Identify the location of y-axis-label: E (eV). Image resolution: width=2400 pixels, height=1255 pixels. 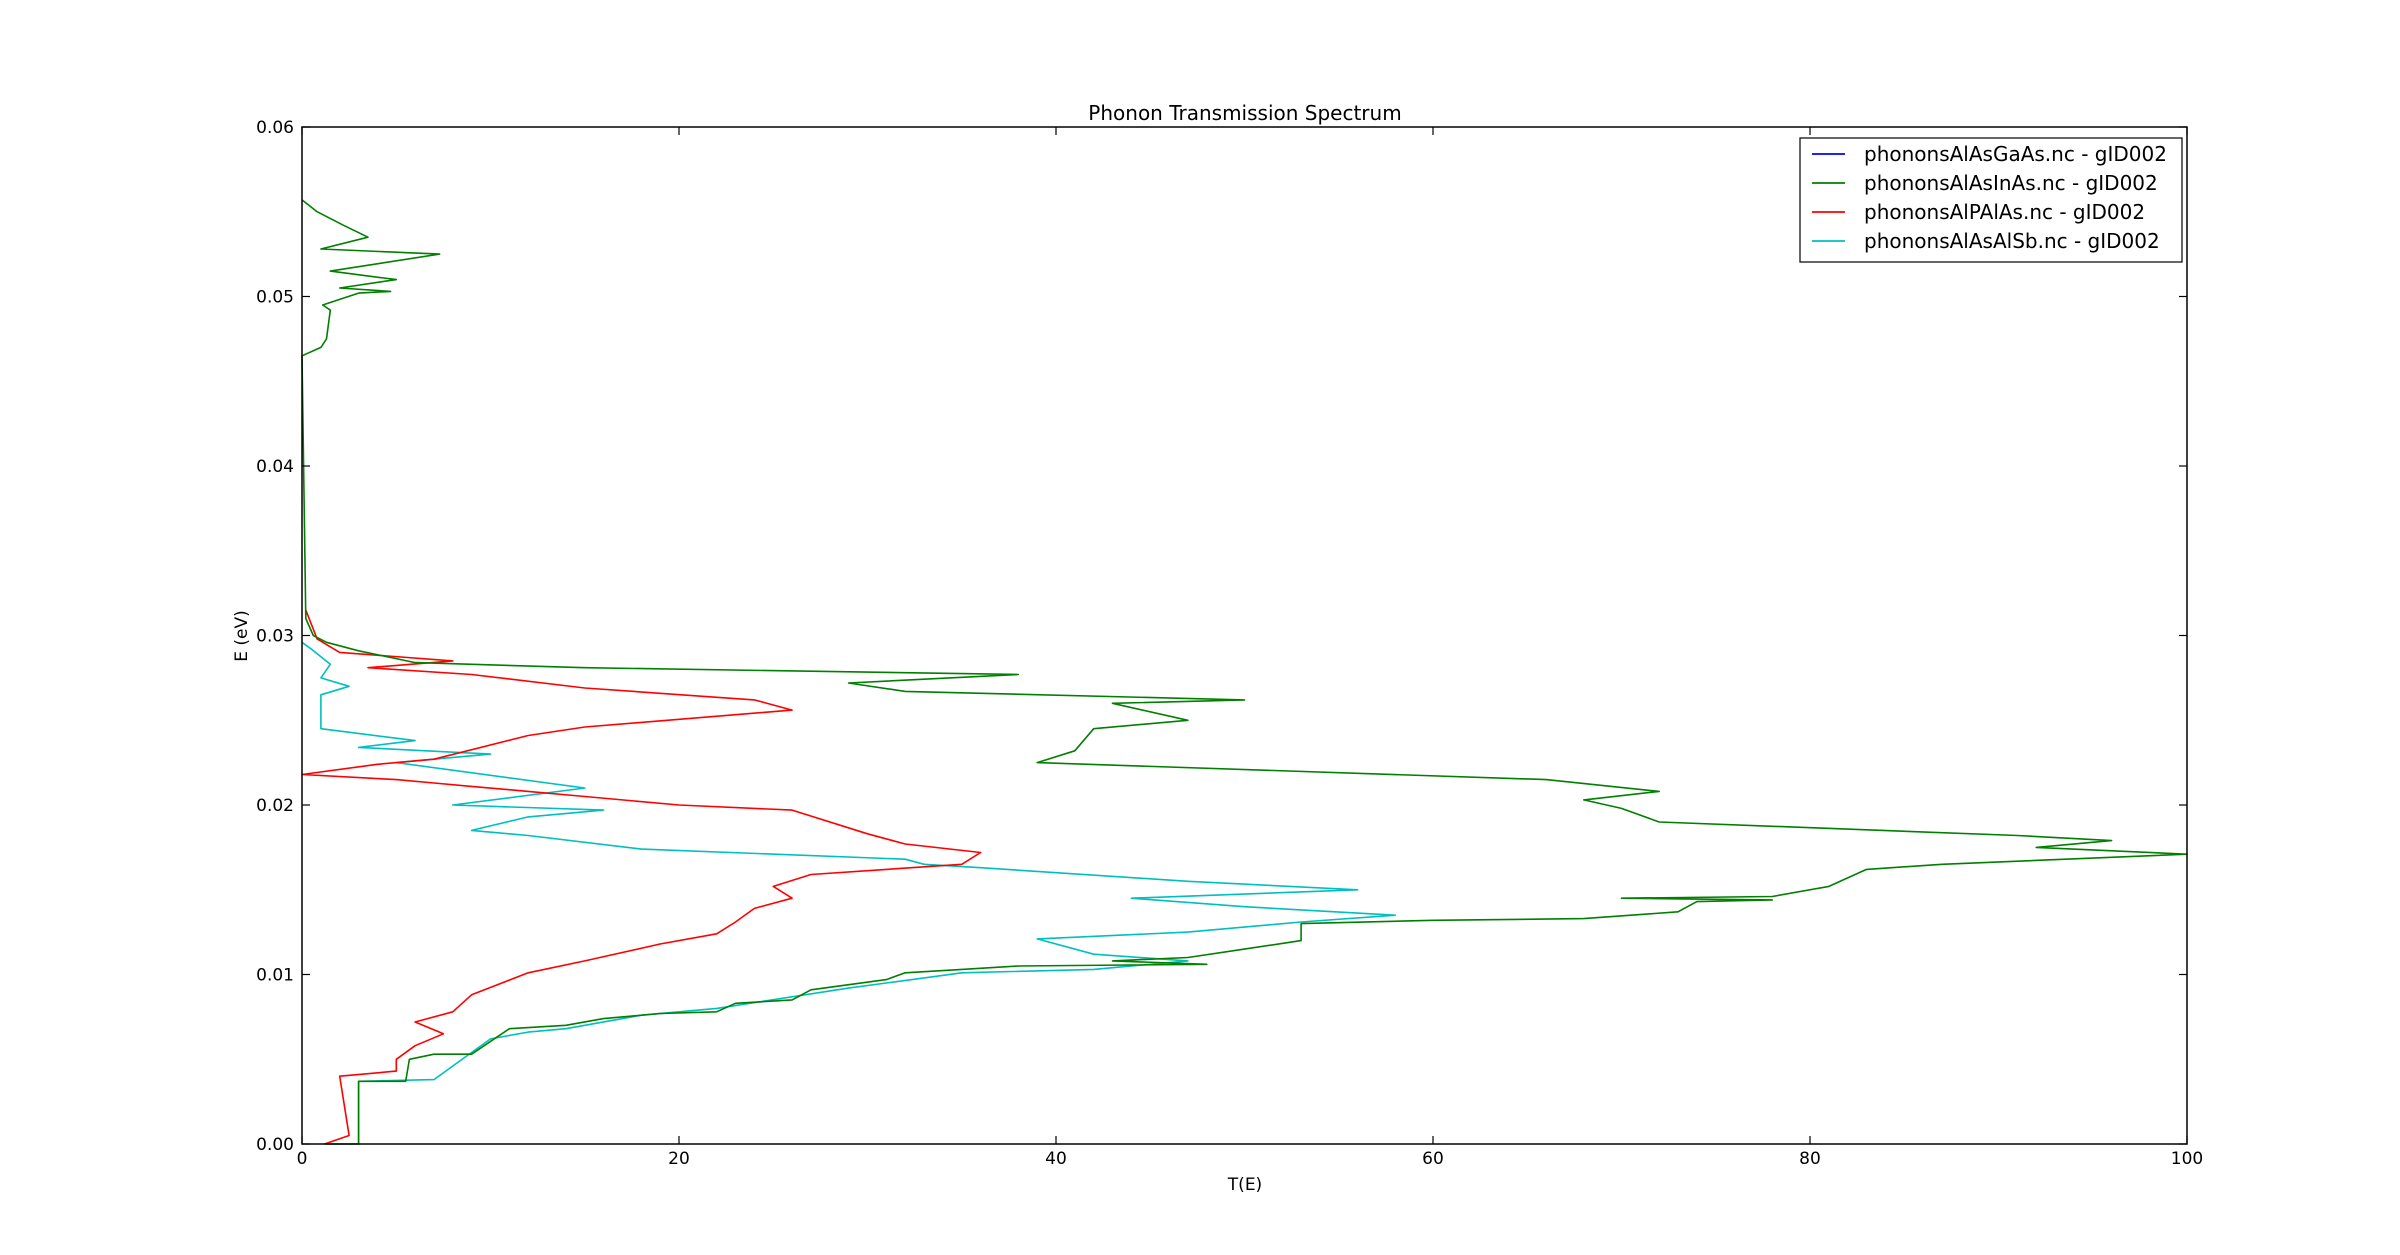
(242, 636).